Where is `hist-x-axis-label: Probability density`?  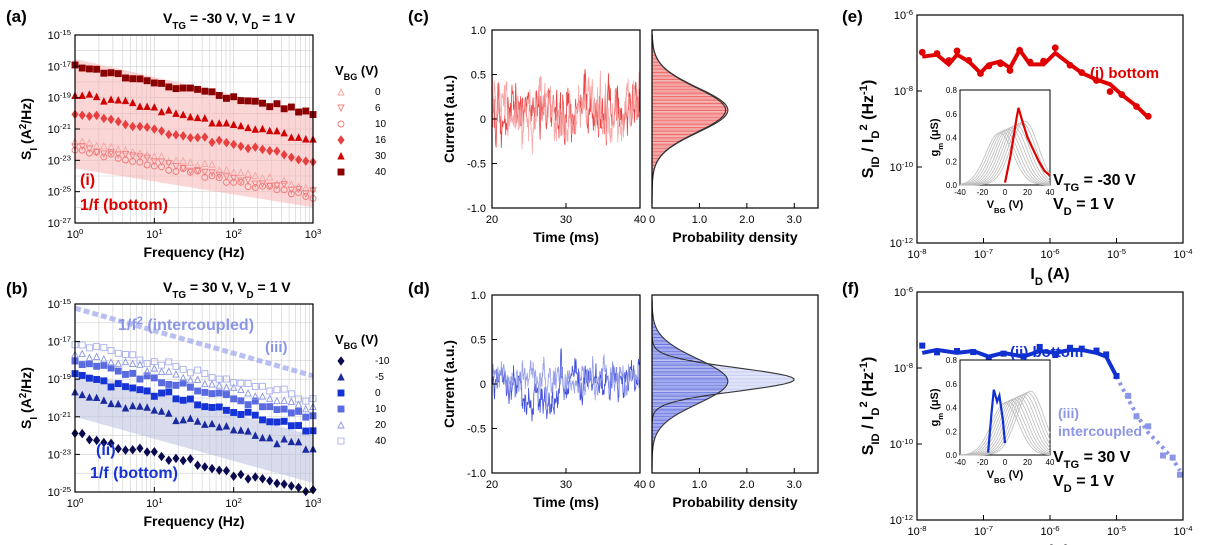 hist-x-axis-label: Probability density is located at coordinates (734, 237).